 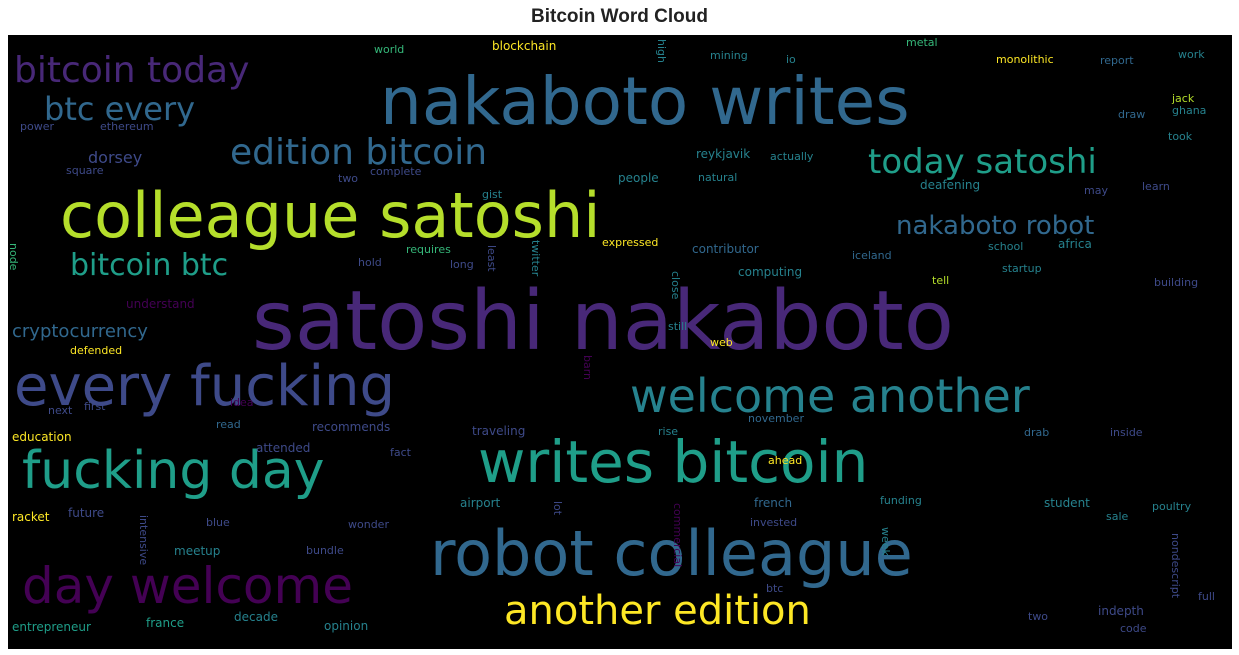 I want to click on word-requires: requires, so click(x=428, y=249).